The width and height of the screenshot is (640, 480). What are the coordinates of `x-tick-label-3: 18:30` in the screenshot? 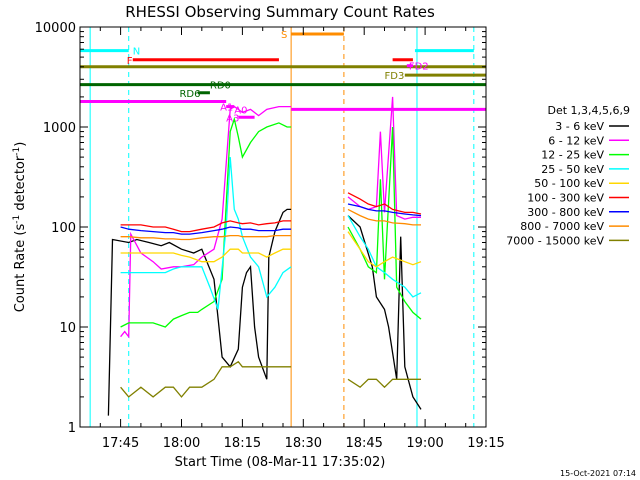 It's located at (303, 443).